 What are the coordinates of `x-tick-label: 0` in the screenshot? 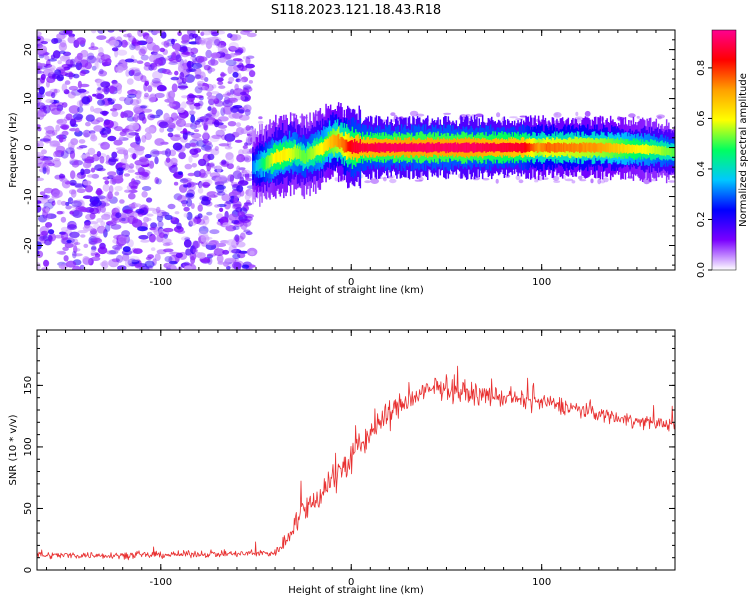 It's located at (351, 582).